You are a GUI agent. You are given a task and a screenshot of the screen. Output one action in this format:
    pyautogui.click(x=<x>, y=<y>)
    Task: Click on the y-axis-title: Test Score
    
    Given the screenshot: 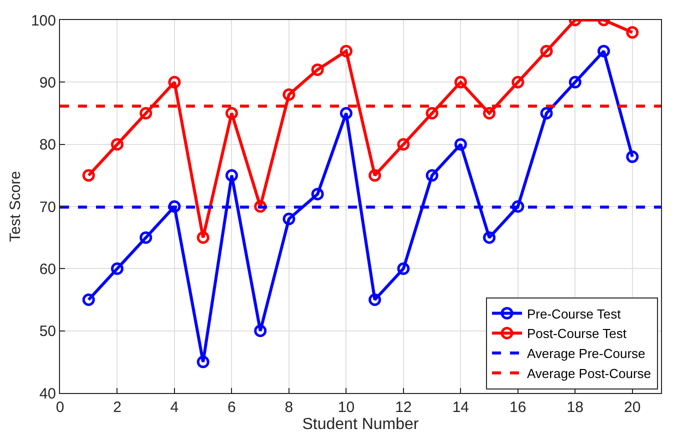 What is the action you would take?
    pyautogui.click(x=15, y=206)
    